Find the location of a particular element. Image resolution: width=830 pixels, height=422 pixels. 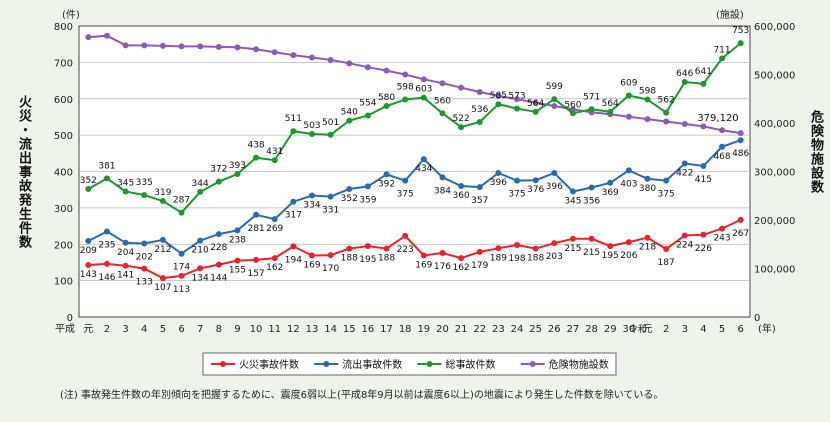

x-tick-label: 3 is located at coordinates (685, 329).